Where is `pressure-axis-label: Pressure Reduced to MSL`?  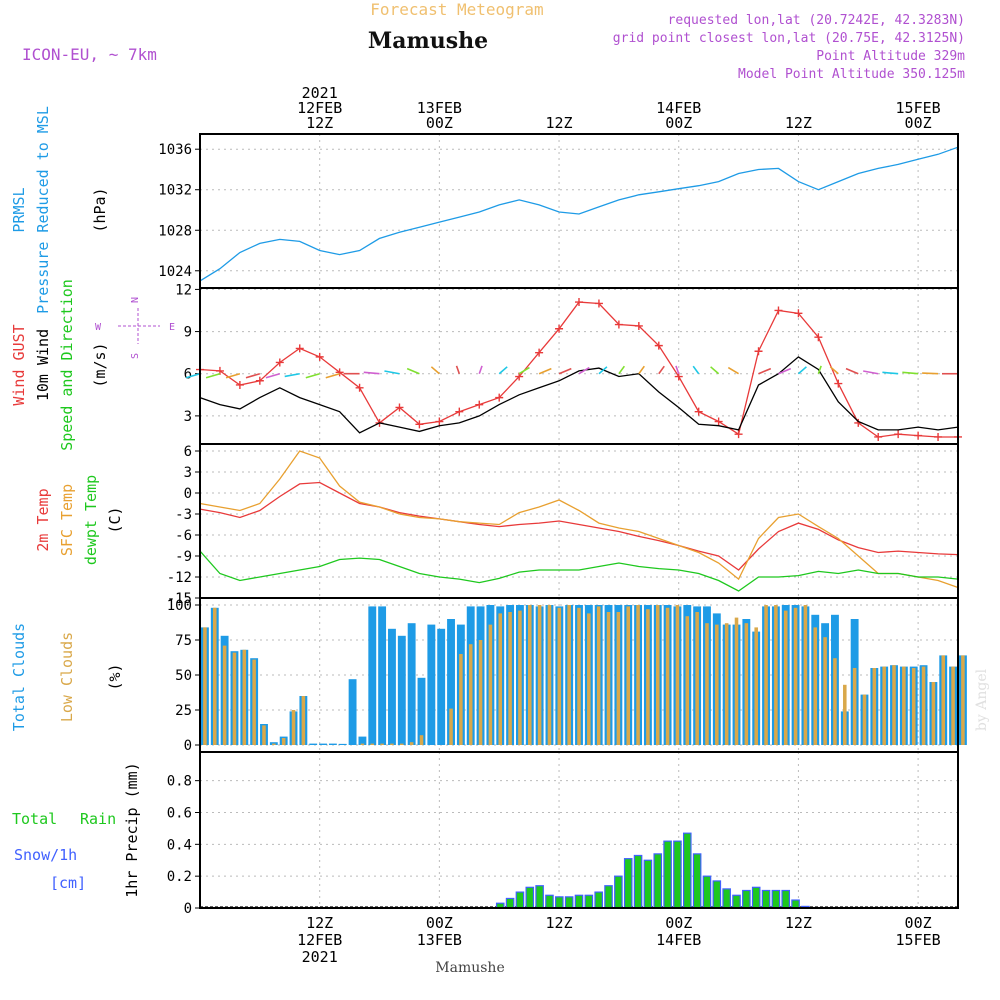 pressure-axis-label: Pressure Reduced to MSL is located at coordinates (43, 210).